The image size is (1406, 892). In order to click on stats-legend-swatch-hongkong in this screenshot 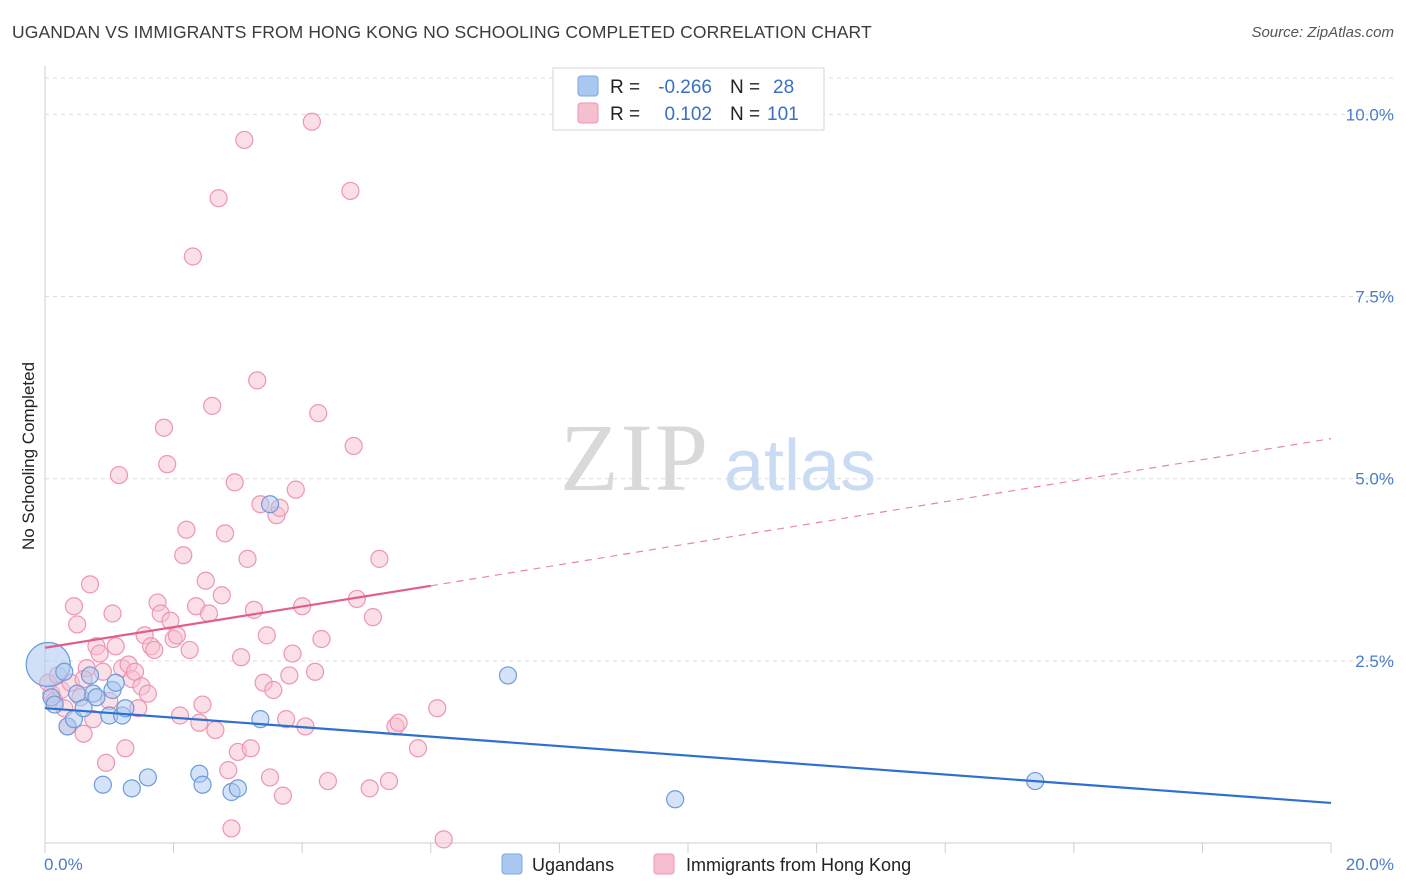, I will do `click(588, 113)`.